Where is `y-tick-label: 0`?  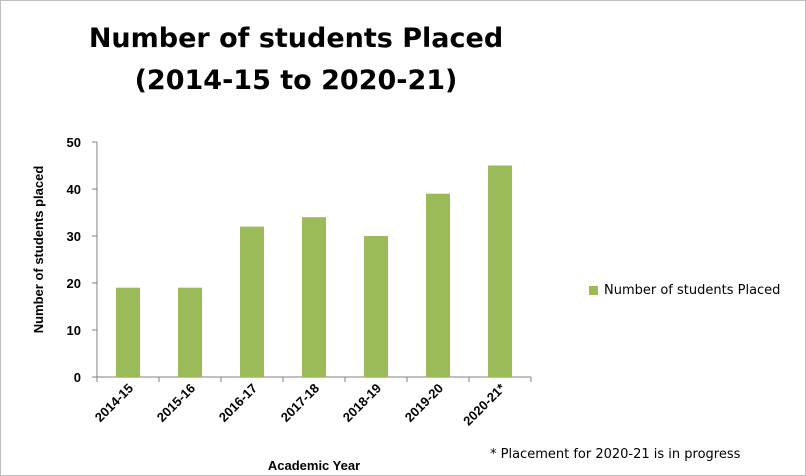
y-tick-label: 0 is located at coordinates (77, 377).